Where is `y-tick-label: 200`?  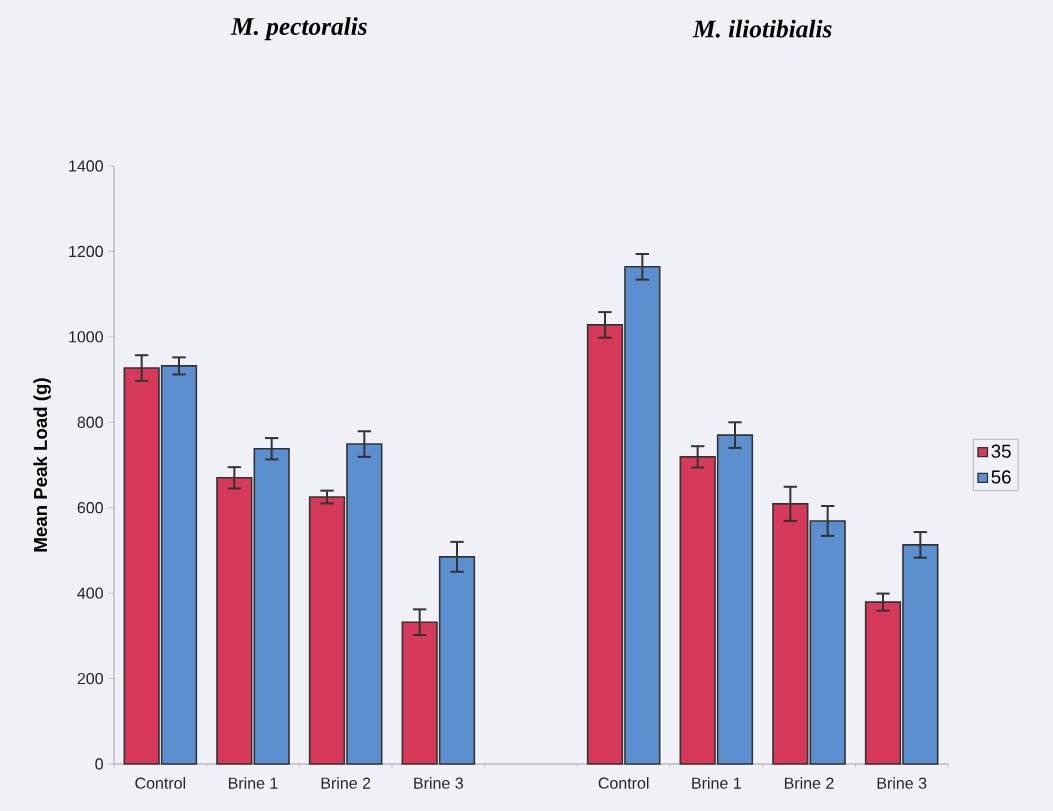
y-tick-label: 200 is located at coordinates (90, 678).